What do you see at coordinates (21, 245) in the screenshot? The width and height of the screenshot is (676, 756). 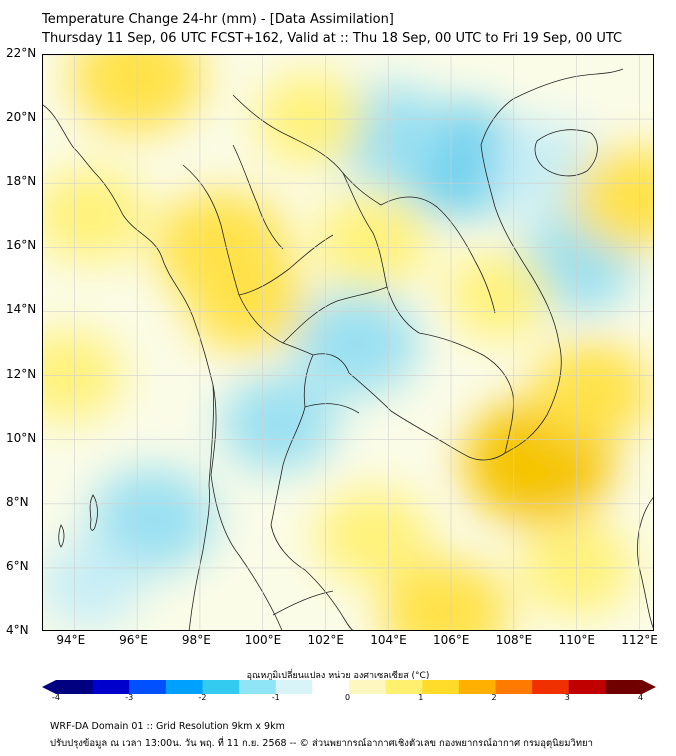 I see `latitude-tick-label: 16°N` at bounding box center [21, 245].